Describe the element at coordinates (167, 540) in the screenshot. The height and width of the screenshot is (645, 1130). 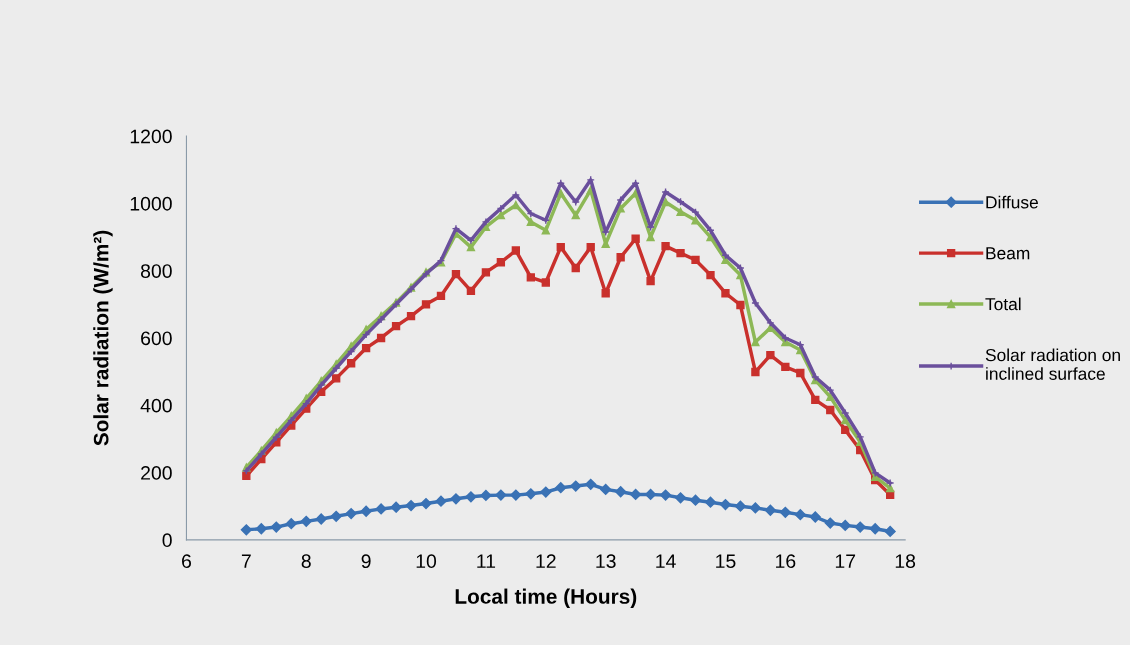
I see `y-tick-label: 0` at that location.